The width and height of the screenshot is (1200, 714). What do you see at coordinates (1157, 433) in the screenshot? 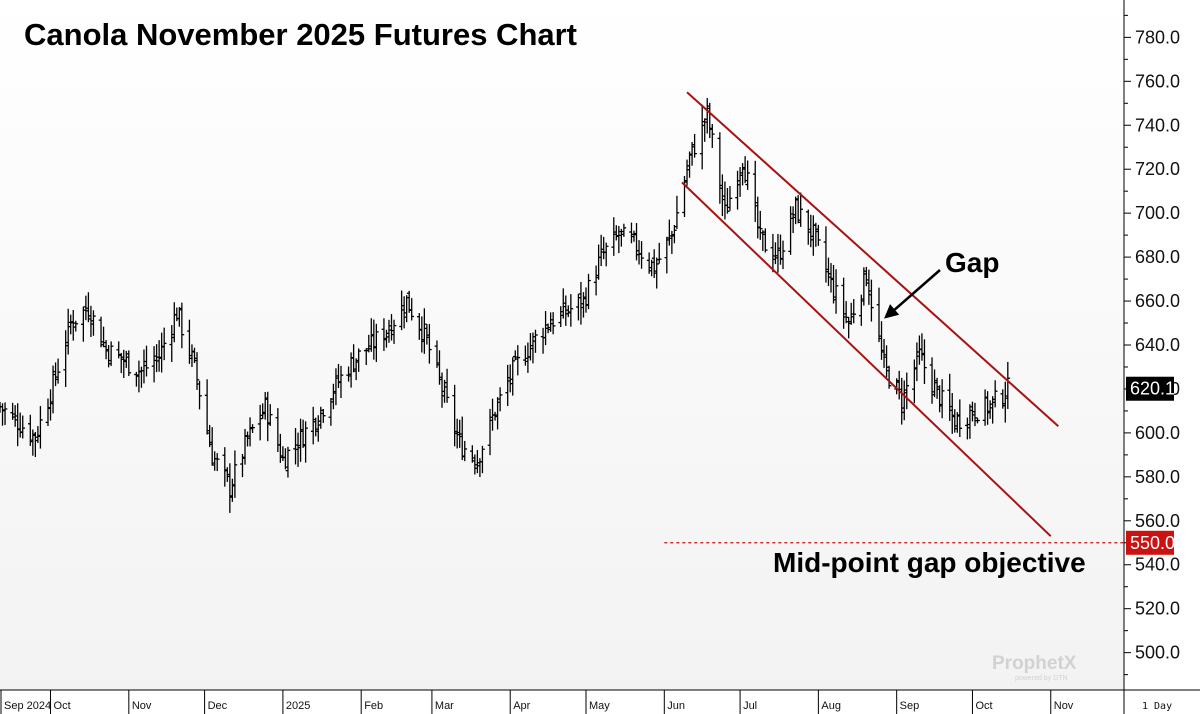
I see `price-tick-label: 600.0` at bounding box center [1157, 433].